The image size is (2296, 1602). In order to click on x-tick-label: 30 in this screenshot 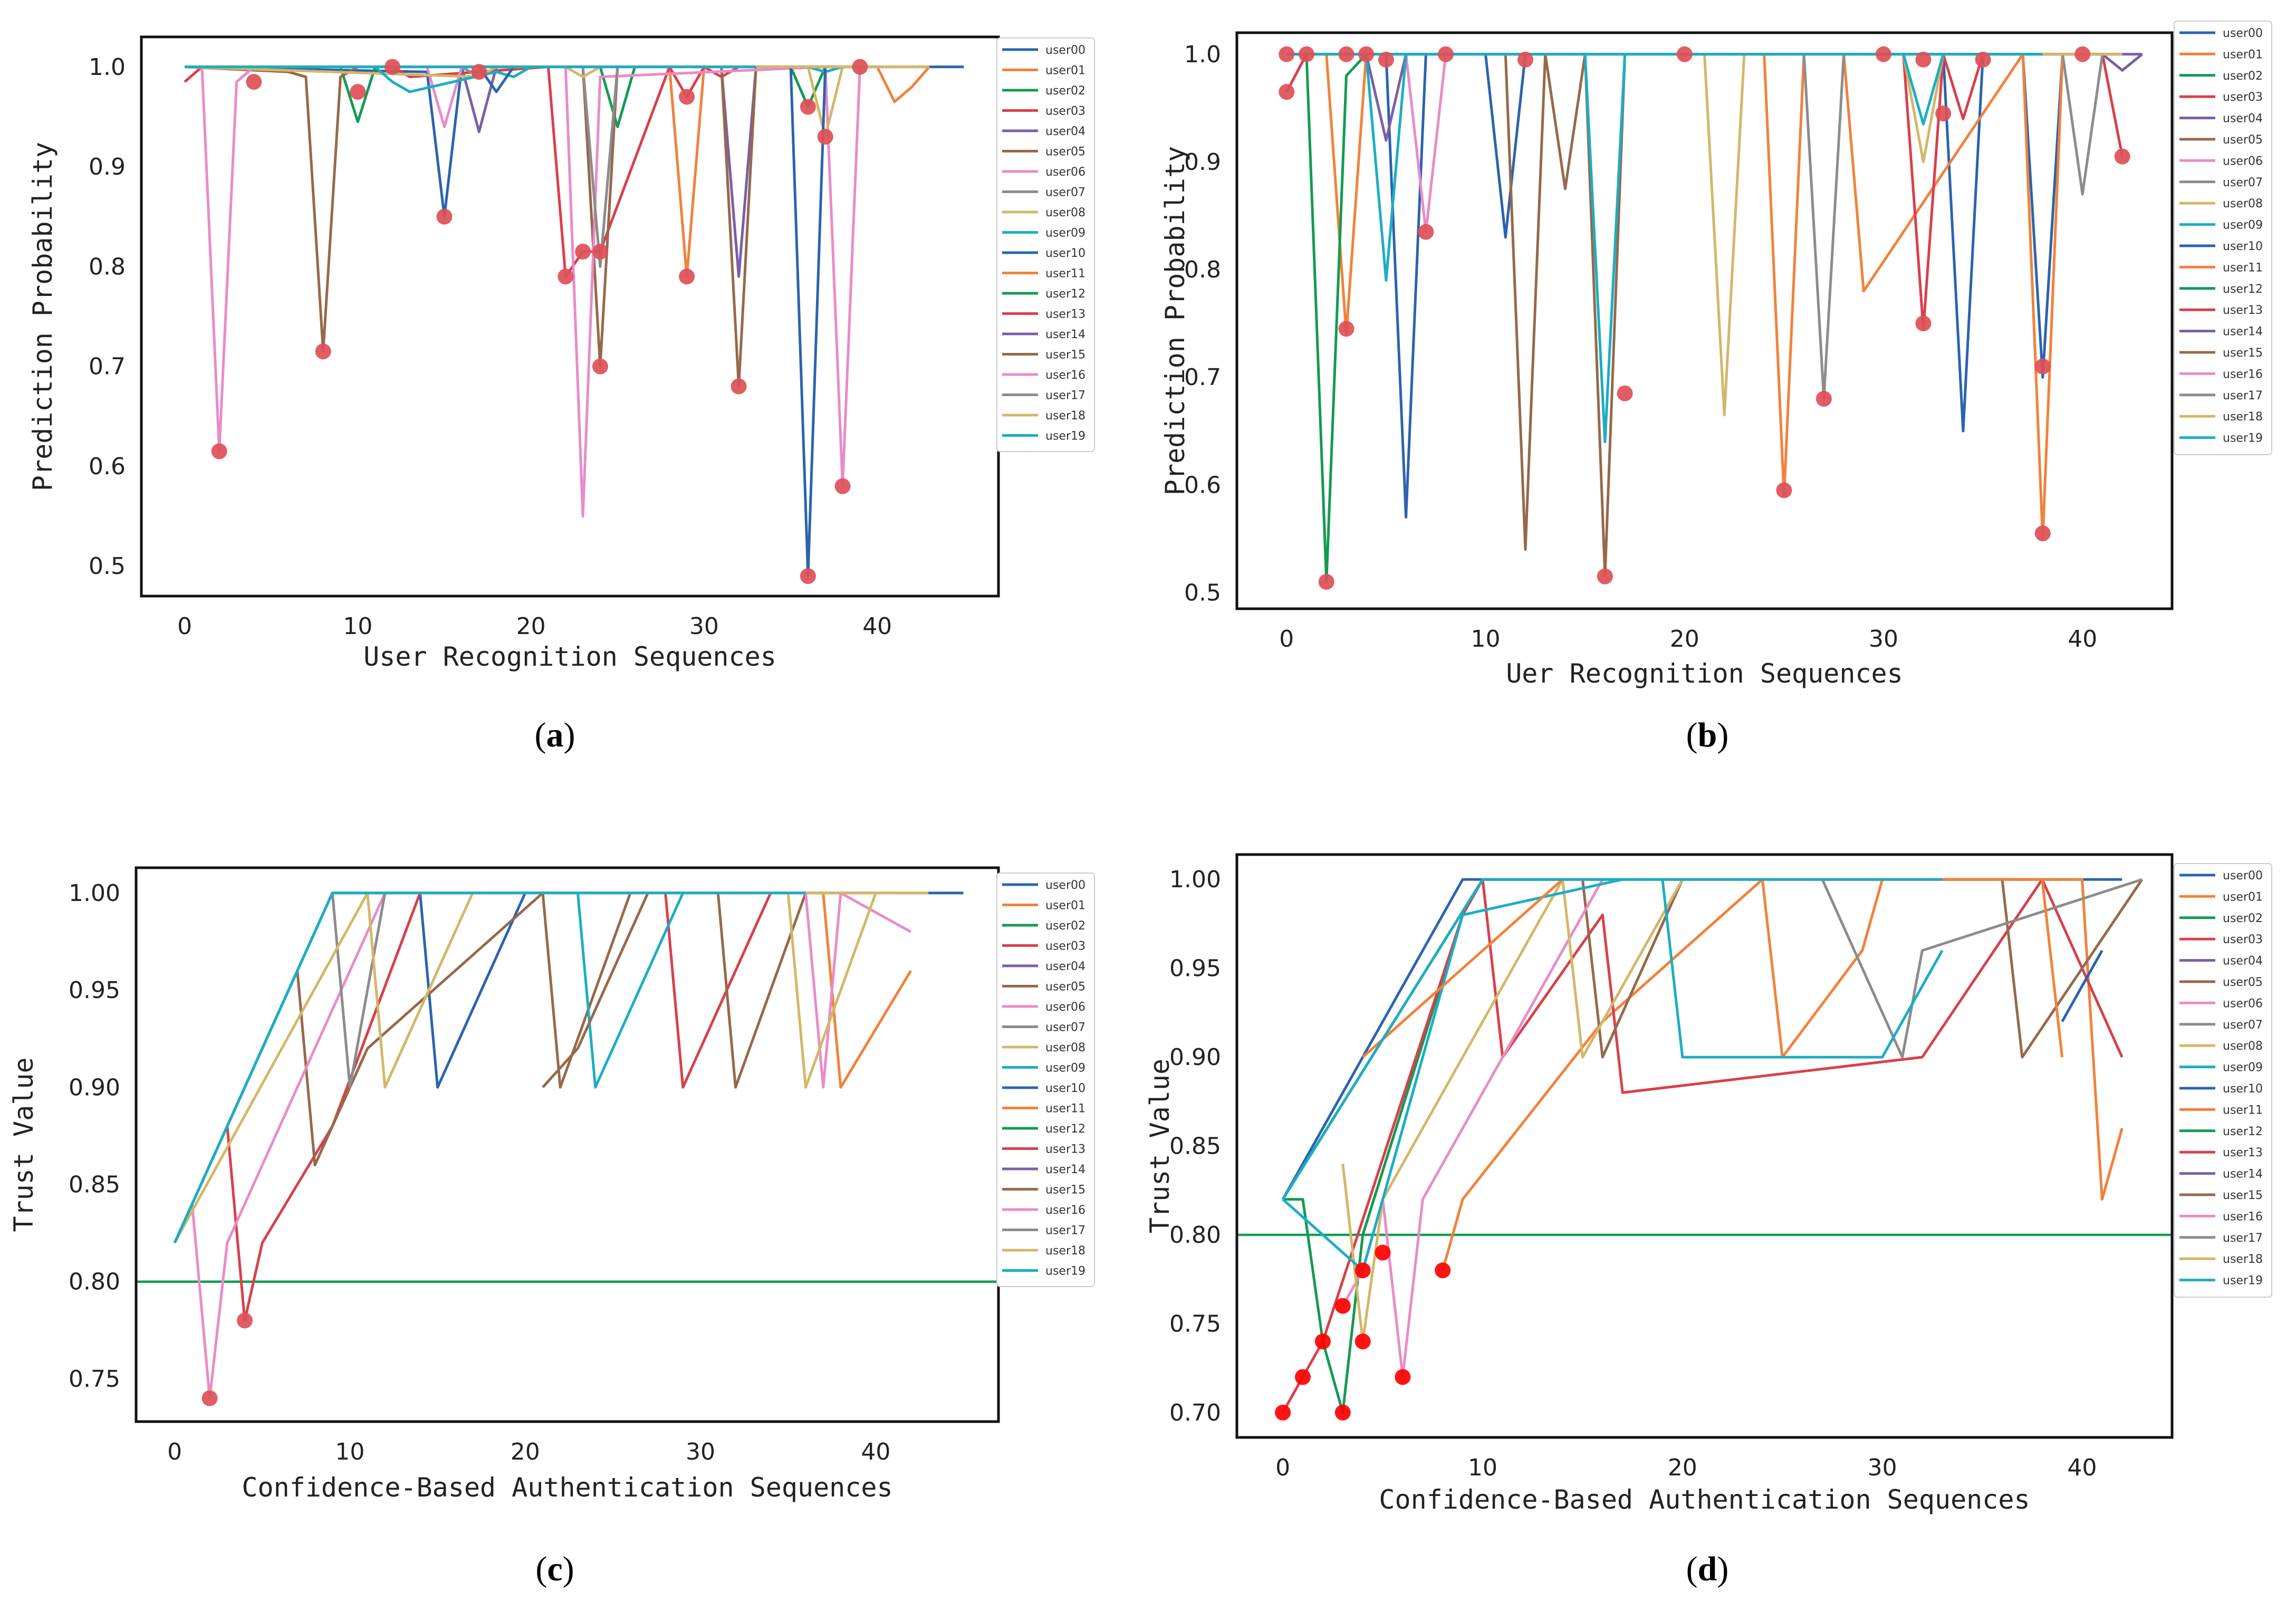, I will do `click(1883, 1467)`.